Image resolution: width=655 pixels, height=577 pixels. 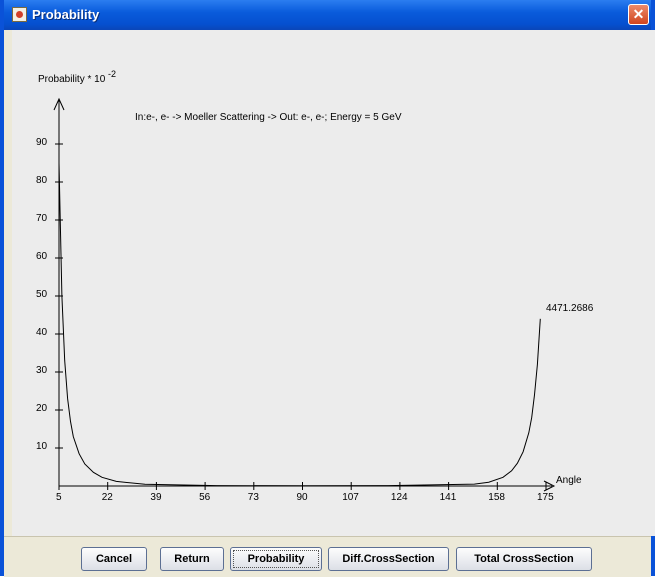 What do you see at coordinates (570, 308) in the screenshot?
I see `max-value-annotation: 4471.2686` at bounding box center [570, 308].